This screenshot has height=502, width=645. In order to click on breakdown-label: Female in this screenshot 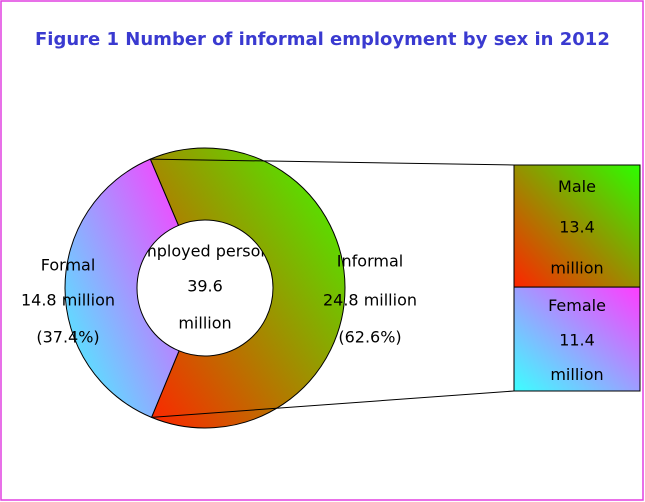, I will do `click(577, 305)`.